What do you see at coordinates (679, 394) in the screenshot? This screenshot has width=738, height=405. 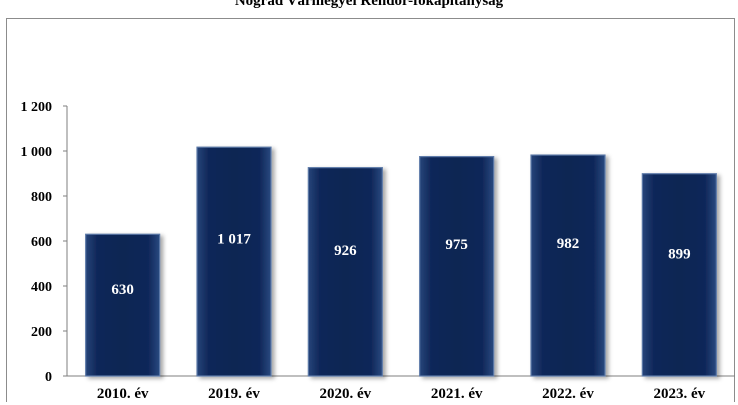 I see `x-tick-label: 2023. év` at bounding box center [679, 394].